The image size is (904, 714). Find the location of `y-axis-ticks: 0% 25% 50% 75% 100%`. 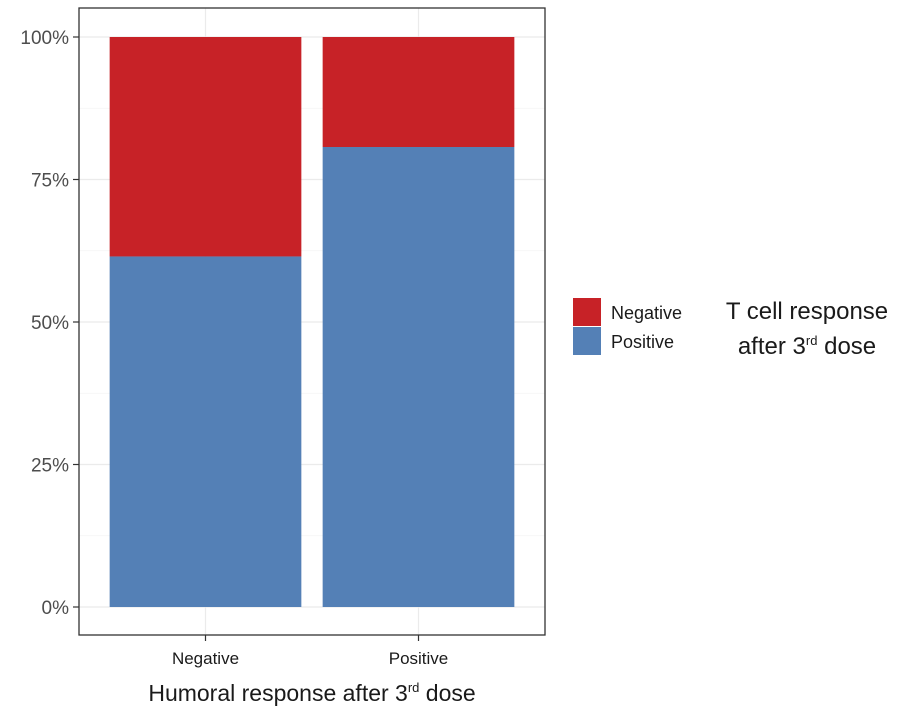

y-axis-ticks: 0% 25% 50% 75% 100% is located at coordinates (49, 323).